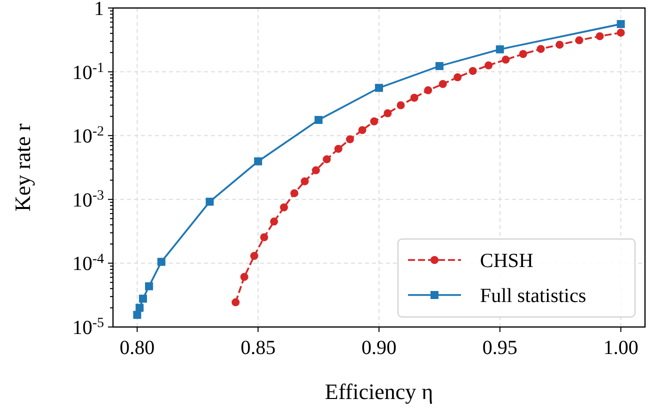 The image size is (670, 411). I want to click on x-tick-label: 0.85, so click(258, 348).